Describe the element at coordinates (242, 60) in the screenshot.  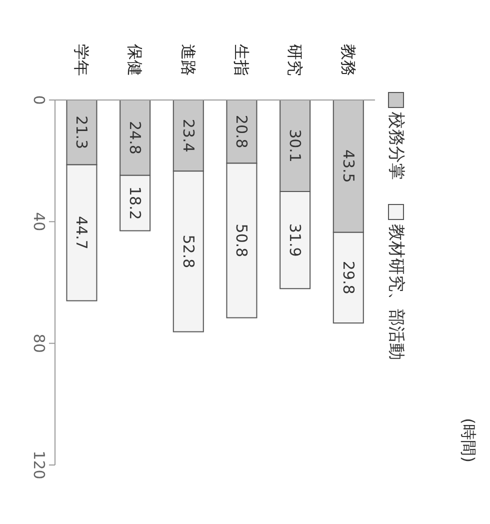
I see `x-tick-label: 生指` at that location.